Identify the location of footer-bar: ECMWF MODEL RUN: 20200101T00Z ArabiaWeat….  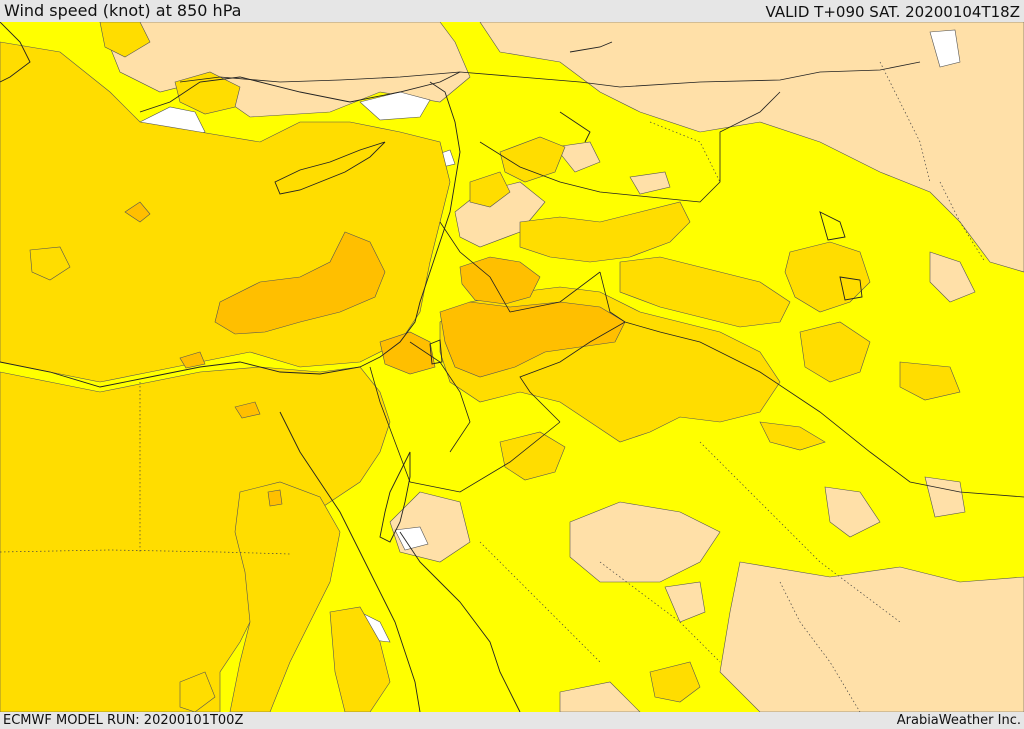
(512, 720).